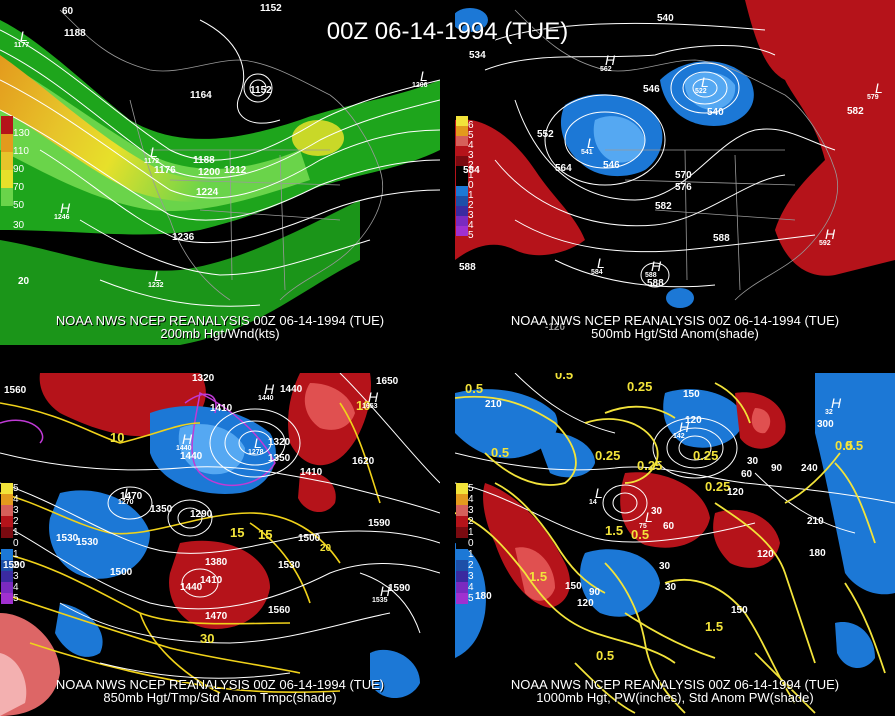 Image resolution: width=895 pixels, height=716 pixels. Describe the element at coordinates (718, 486) in the screenshot. I see `pw-label: 0.25` at that location.